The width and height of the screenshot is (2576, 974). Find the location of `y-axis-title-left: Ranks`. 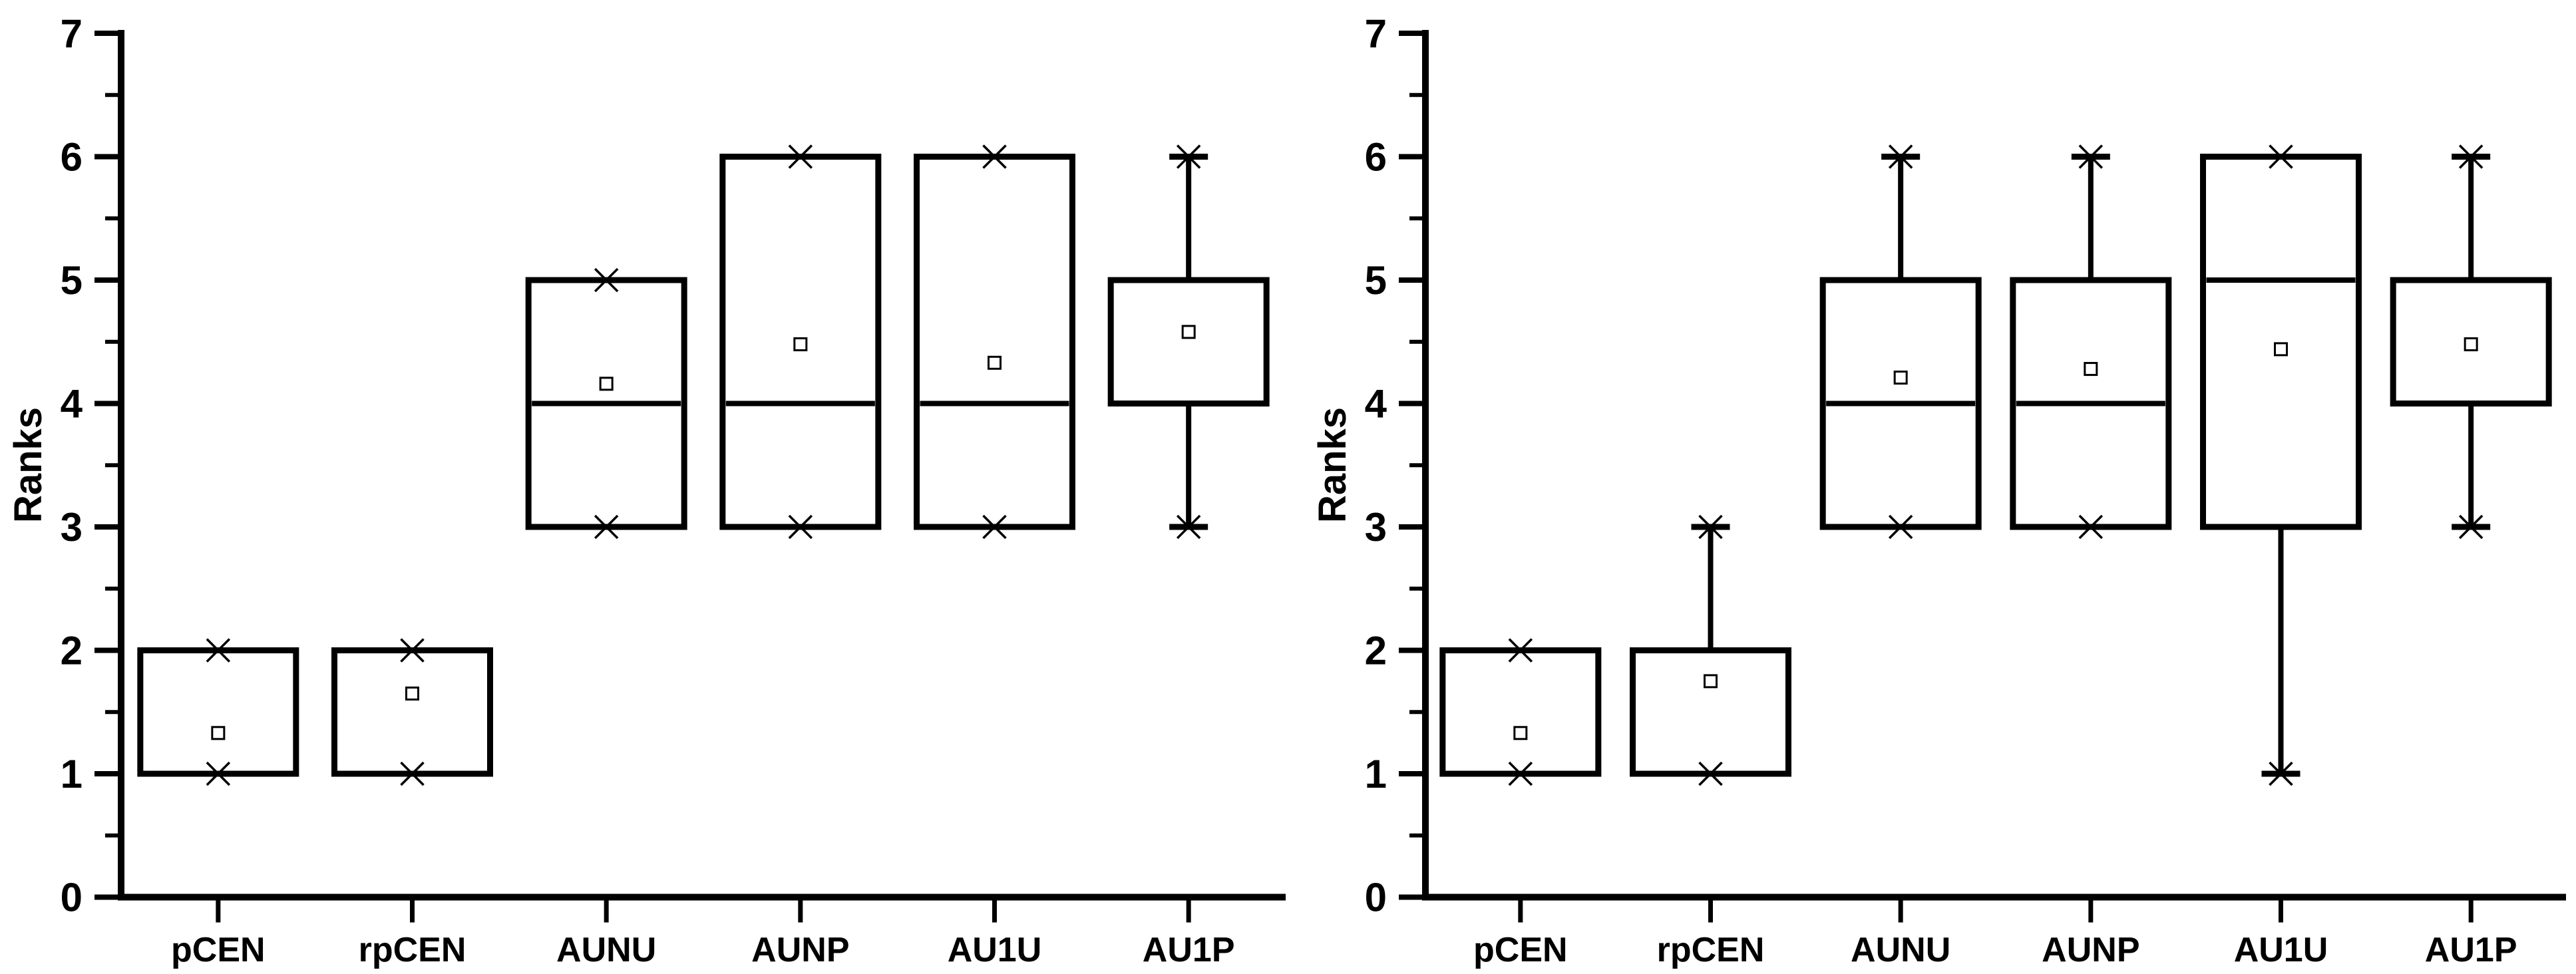

y-axis-title-left: Ranks is located at coordinates (28, 465).